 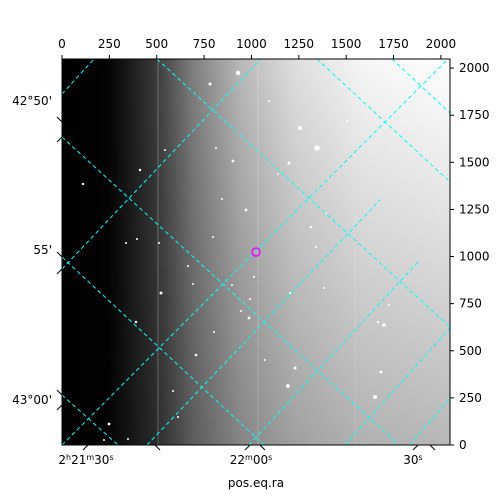 I want to click on x-axis-title: pos.eq.ra, so click(x=256, y=483).